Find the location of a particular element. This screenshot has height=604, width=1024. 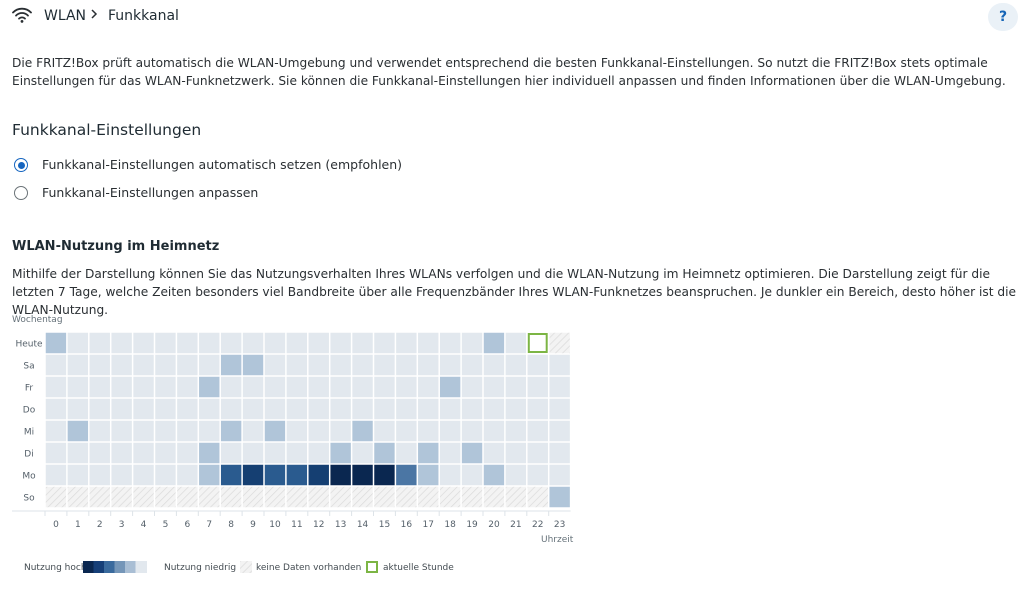

column-label: 5 is located at coordinates (166, 525).